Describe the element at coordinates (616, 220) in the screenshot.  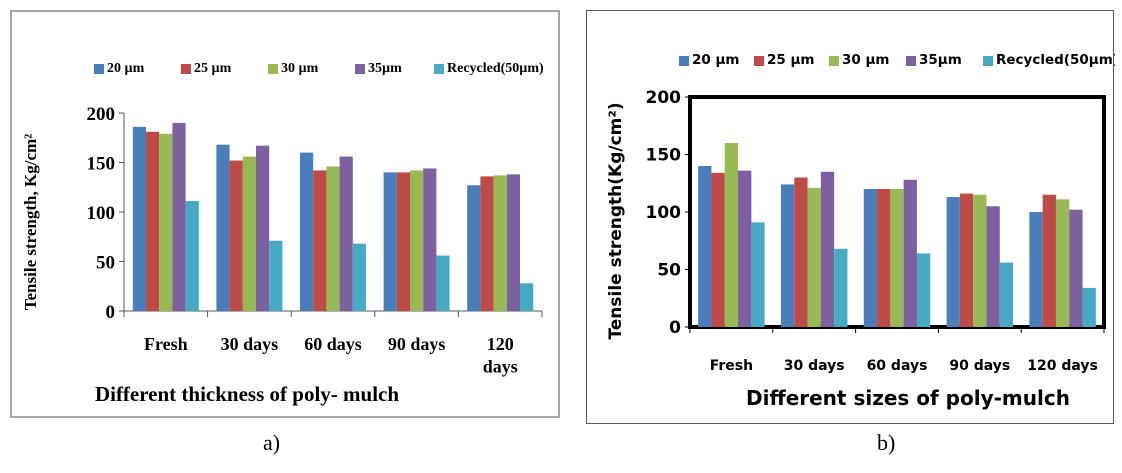
I see `y-axis-title: Tensile strength(Kg/cm²)` at that location.